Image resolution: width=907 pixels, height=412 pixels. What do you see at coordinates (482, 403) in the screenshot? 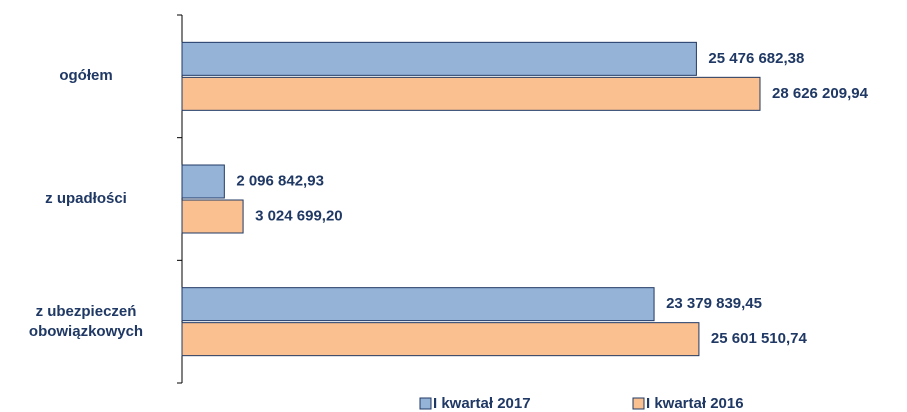
I see `legend-label: I kwartał 2017` at bounding box center [482, 403].